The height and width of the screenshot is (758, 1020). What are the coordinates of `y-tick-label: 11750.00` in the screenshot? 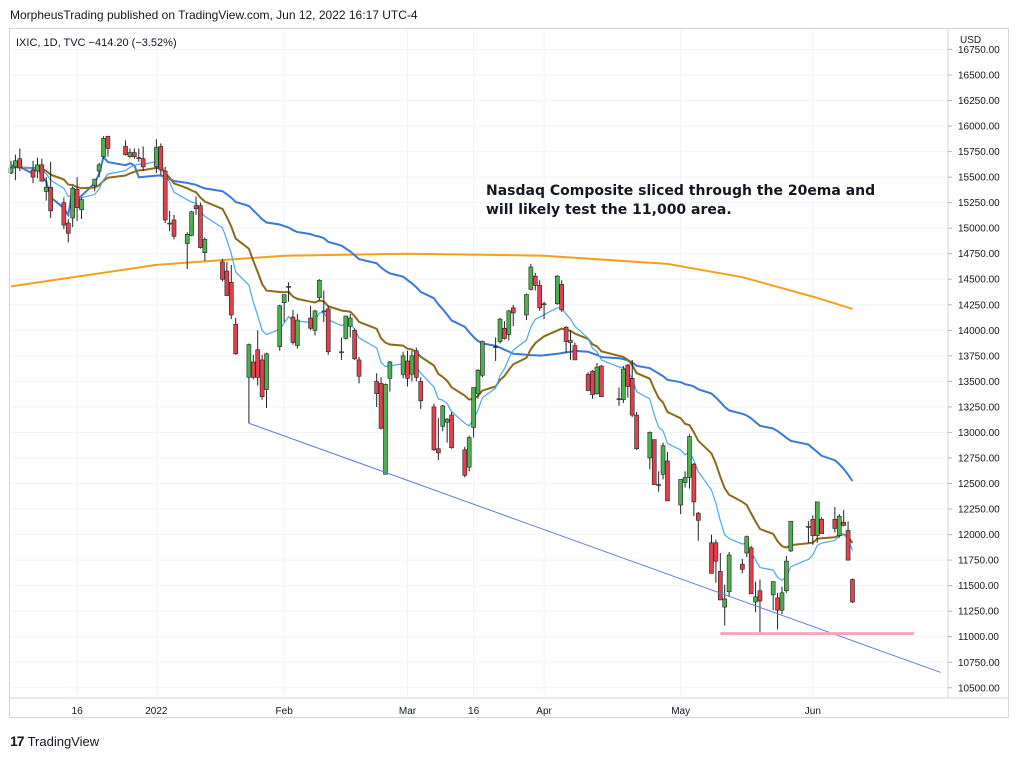 It's located at (978, 561).